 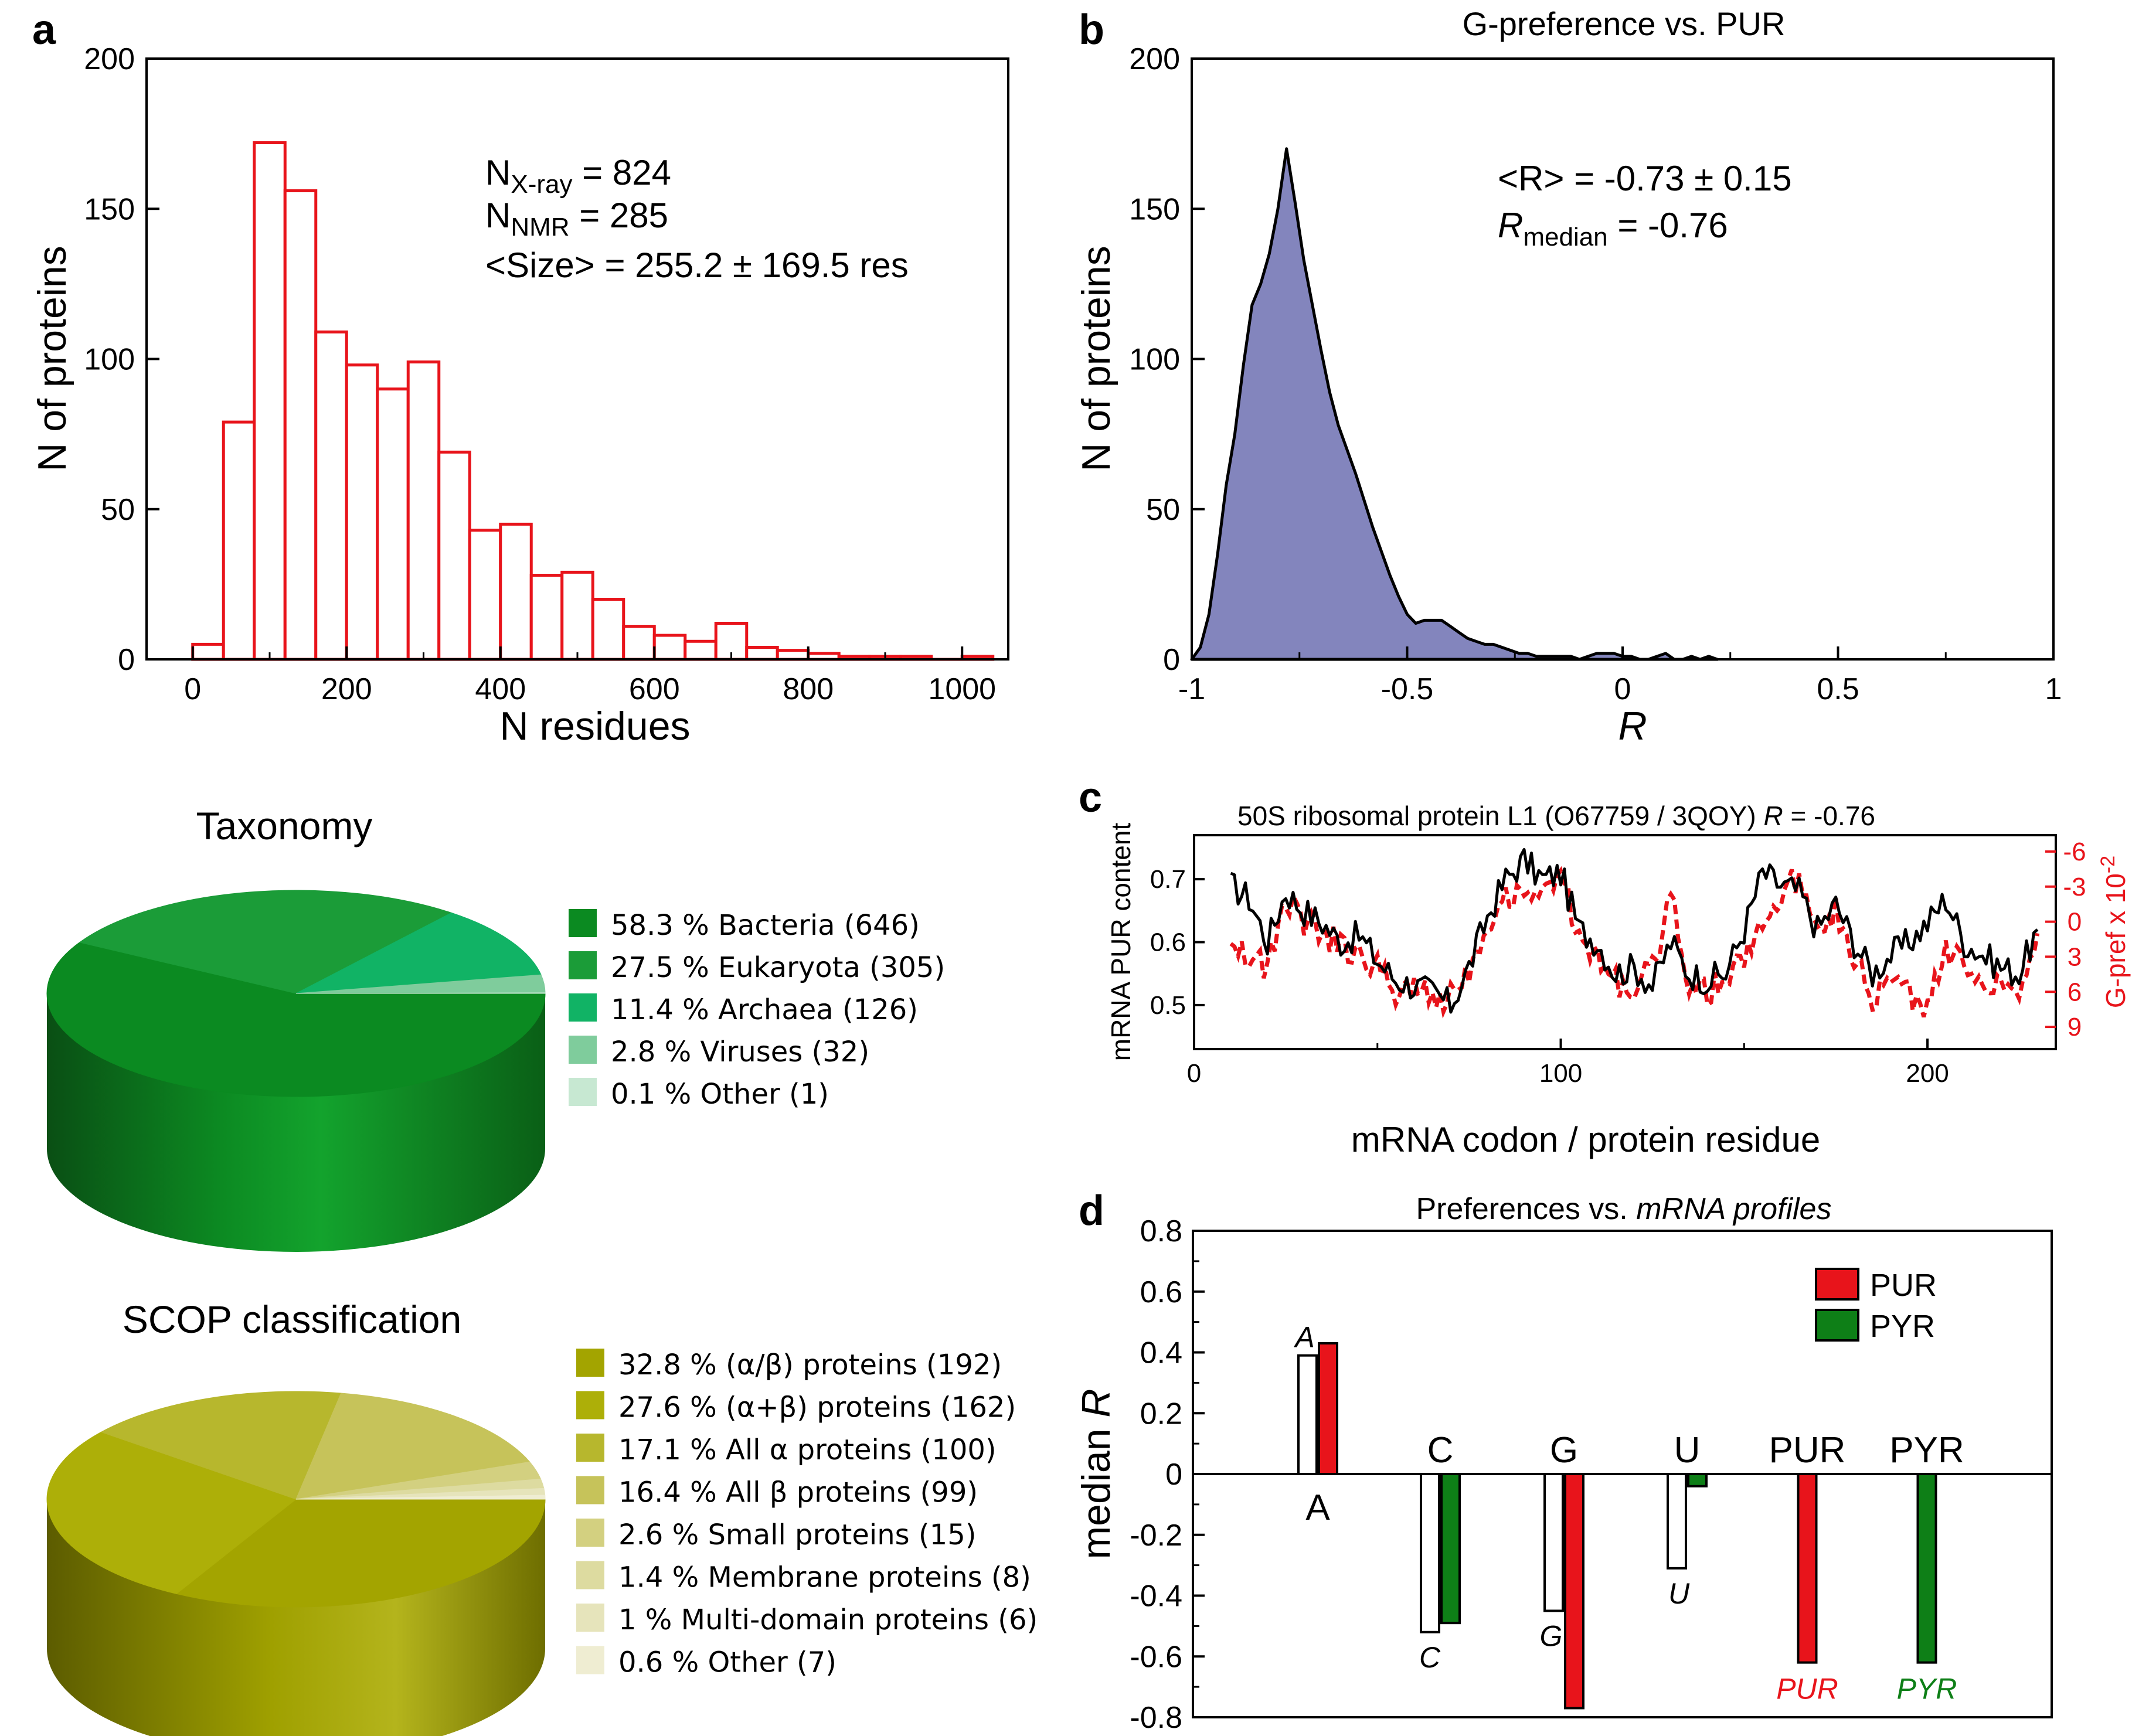 I want to click on x-tick-label: 1, so click(x=2053, y=689).